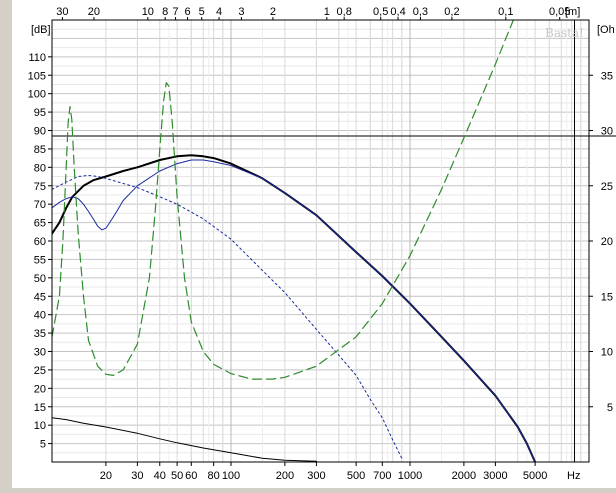  What do you see at coordinates (40, 187) in the screenshot?
I see `y-tick-label: 75` at bounding box center [40, 187].